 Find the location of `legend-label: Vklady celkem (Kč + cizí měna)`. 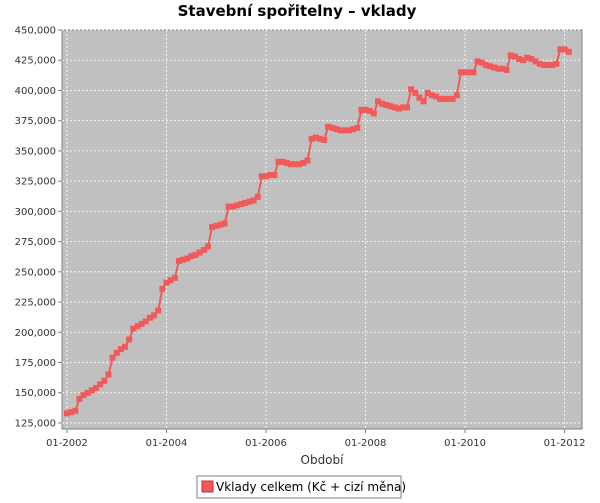

legend-label: Vklady celkem (Kč + cizí měna) is located at coordinates (311, 487).